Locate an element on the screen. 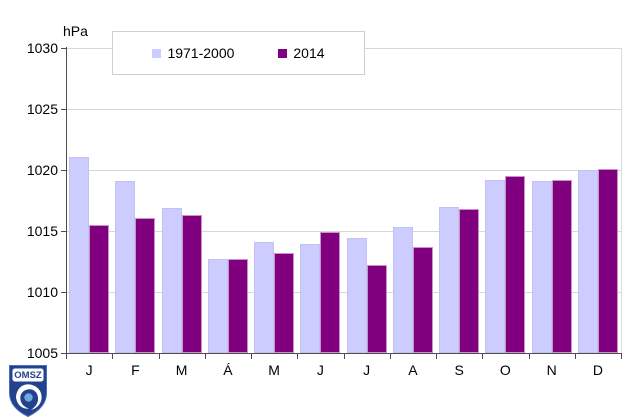 Image resolution: width=640 pixels, height=420 pixels. logo-label: OMSZ is located at coordinates (28, 375).